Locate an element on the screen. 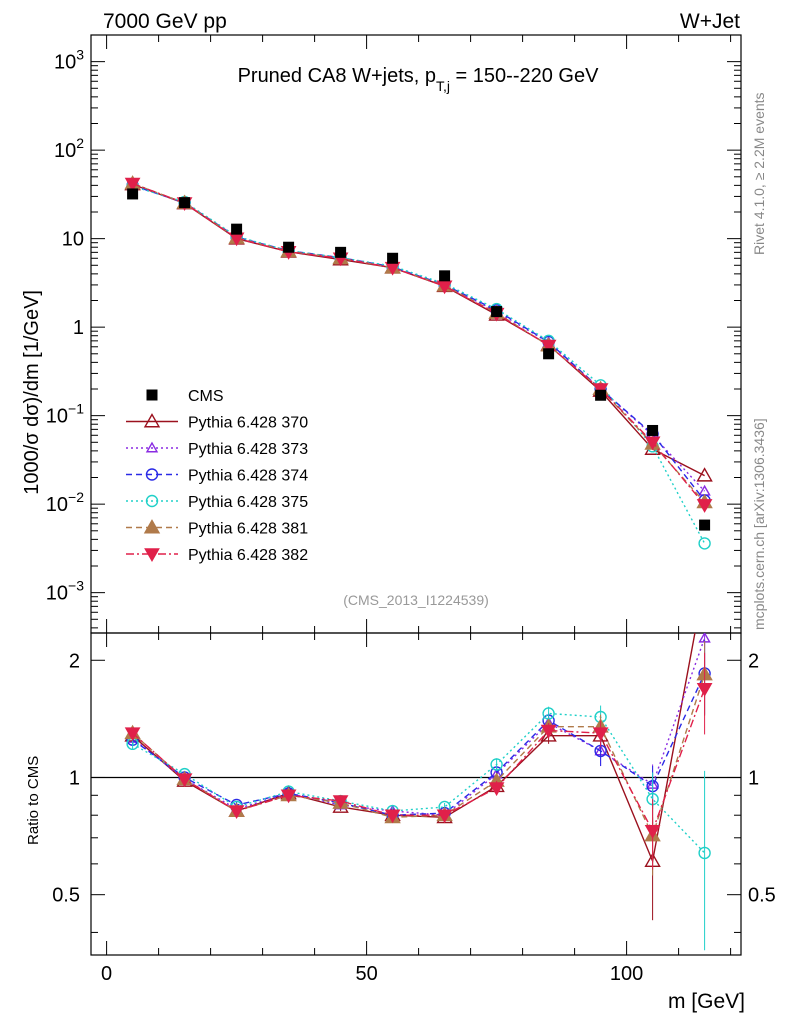  y-tick-label-main: 10² is located at coordinates (69, 148).